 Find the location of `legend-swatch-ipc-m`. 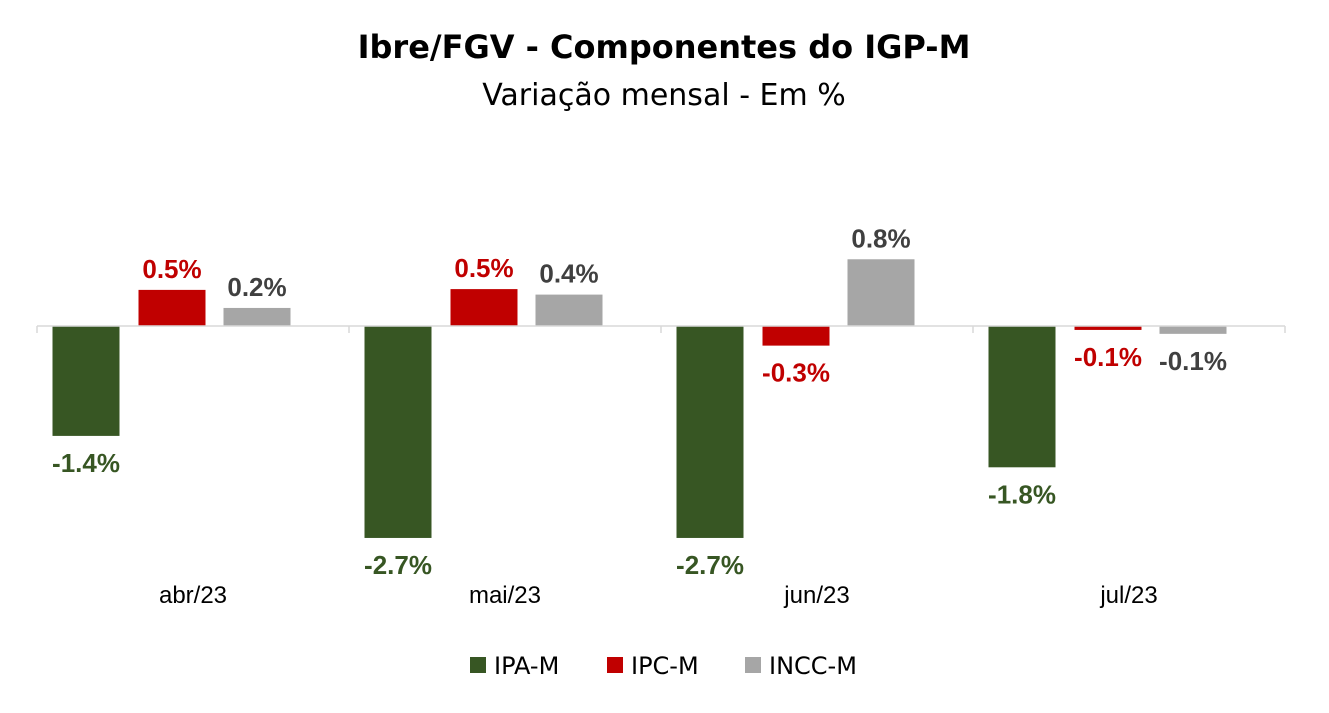

legend-swatch-ipc-m is located at coordinates (615, 665).